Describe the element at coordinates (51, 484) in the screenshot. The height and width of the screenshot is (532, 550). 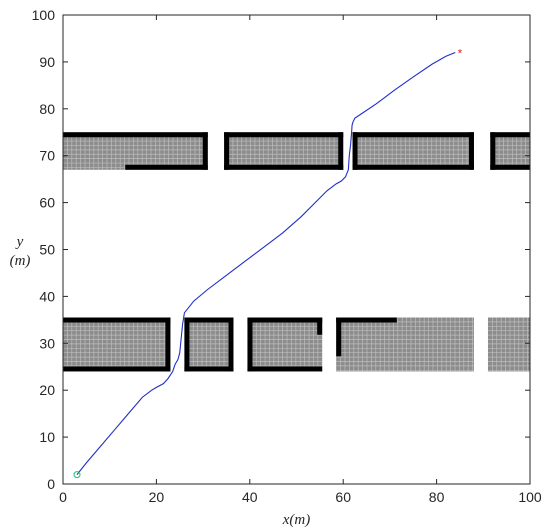
I see `y-tick-label: 0` at that location.